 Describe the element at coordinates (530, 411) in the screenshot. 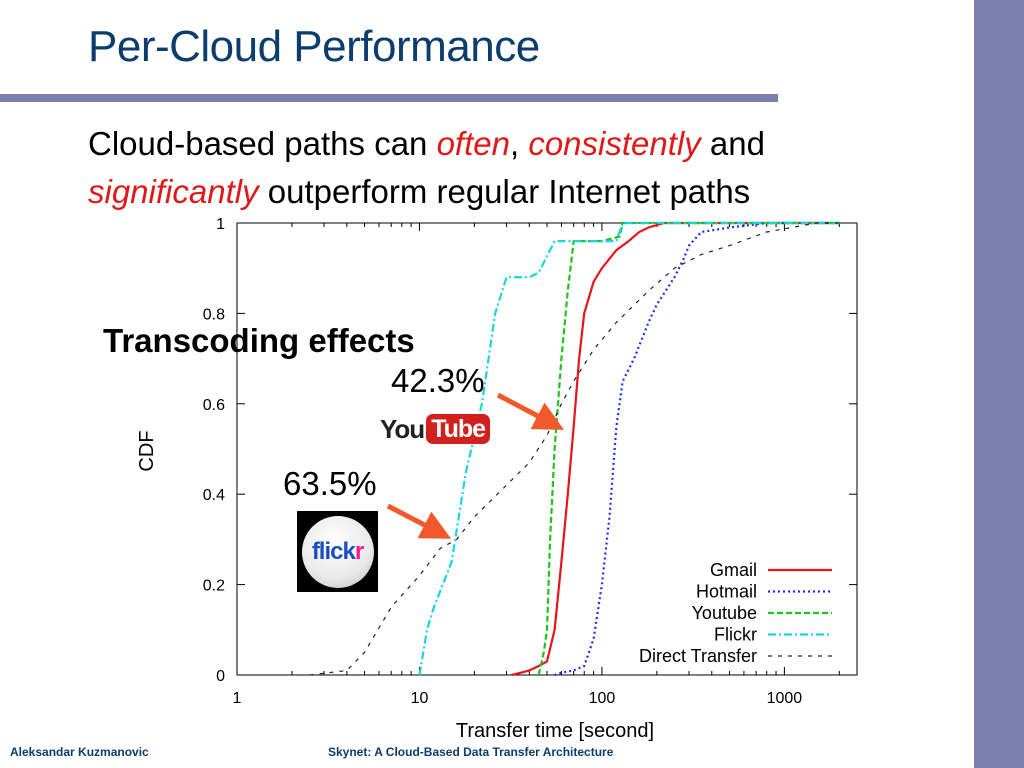

I see `youtube-arrow` at that location.